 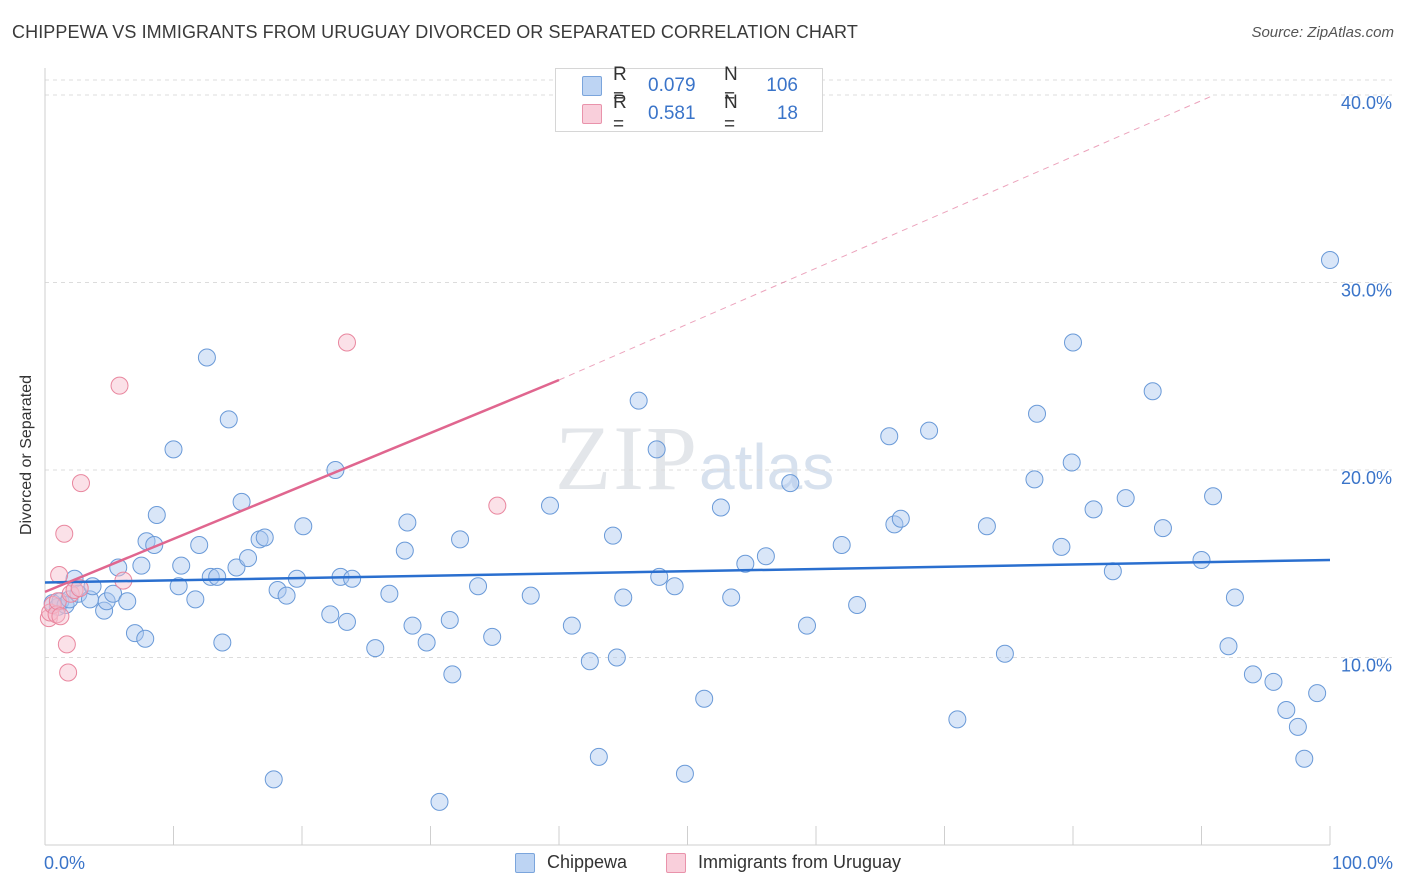 What do you see at coordinates (676, 862) in the screenshot?
I see `bottom-legend-swatch-uruguay` at bounding box center [676, 862].